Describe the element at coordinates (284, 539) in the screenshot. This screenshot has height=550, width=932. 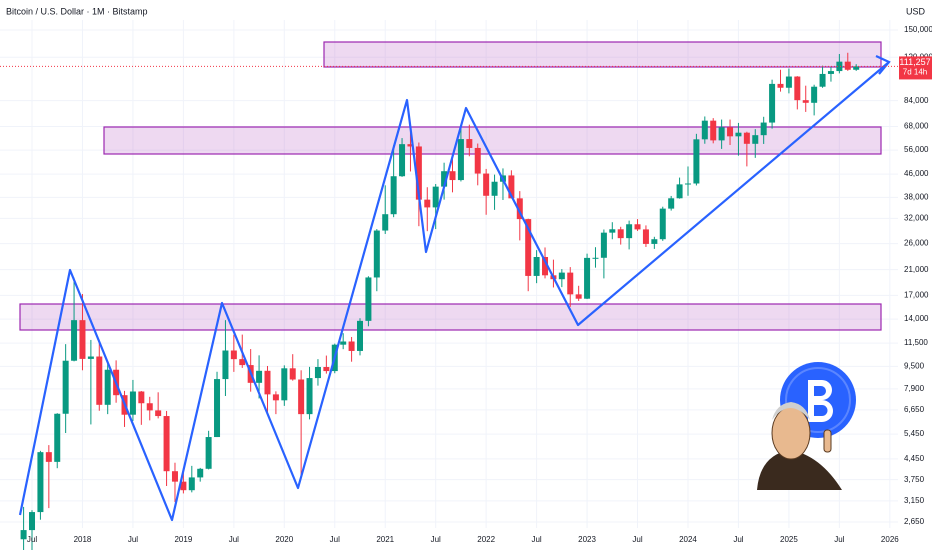
I see `x-tick-label: 2020` at that location.